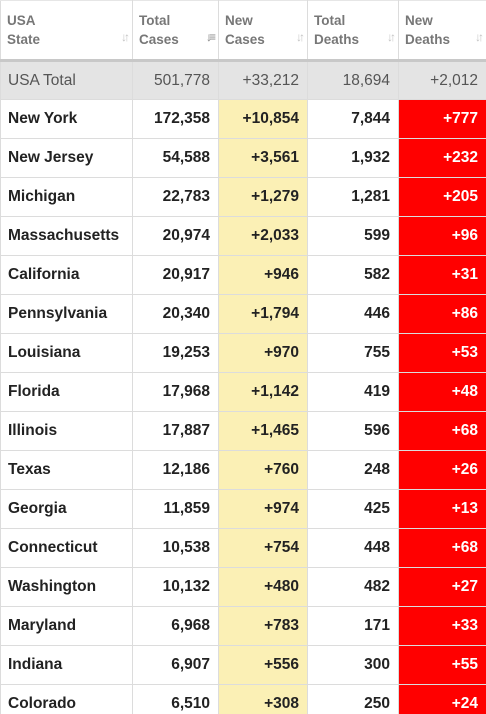 This screenshot has height=714, width=486. I want to click on table-row: Illinois 17,887 +1,465 596 +68, so click(243, 431).